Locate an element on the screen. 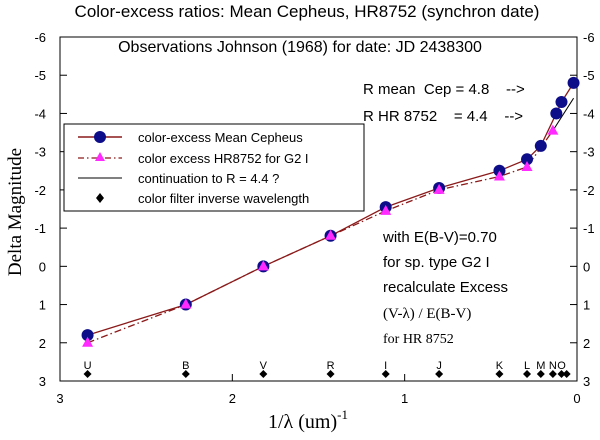  x-tick-label: 3 is located at coordinates (59, 398).